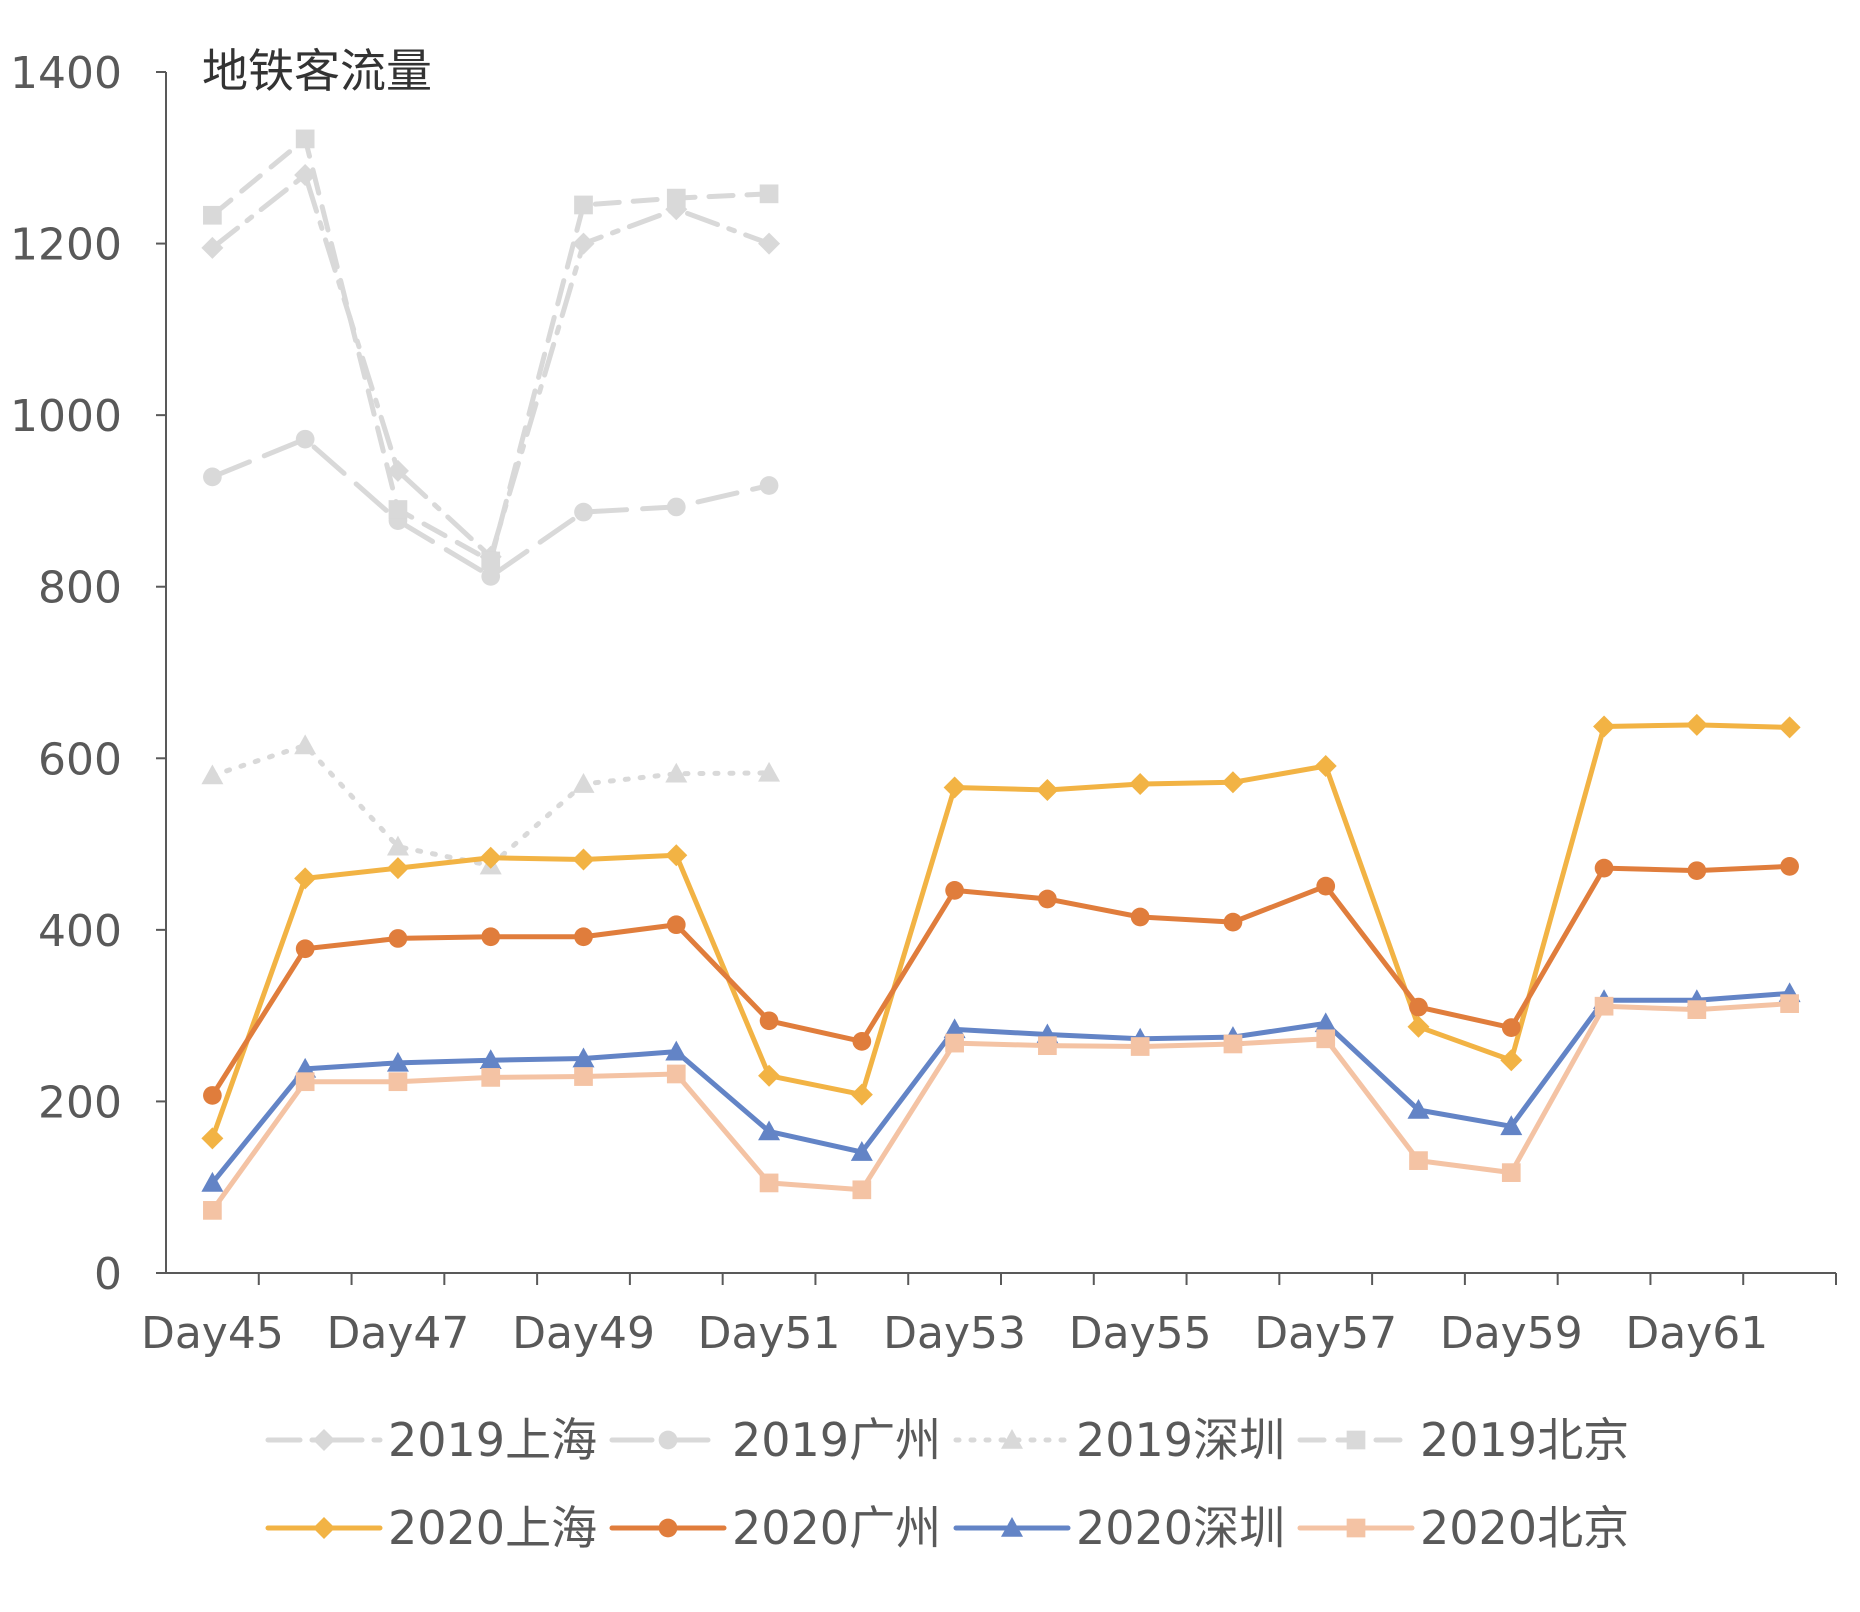 The width and height of the screenshot is (1860, 1612). Describe the element at coordinates (1463, 1528) in the screenshot. I see `legend-item: 2020北京` at that location.